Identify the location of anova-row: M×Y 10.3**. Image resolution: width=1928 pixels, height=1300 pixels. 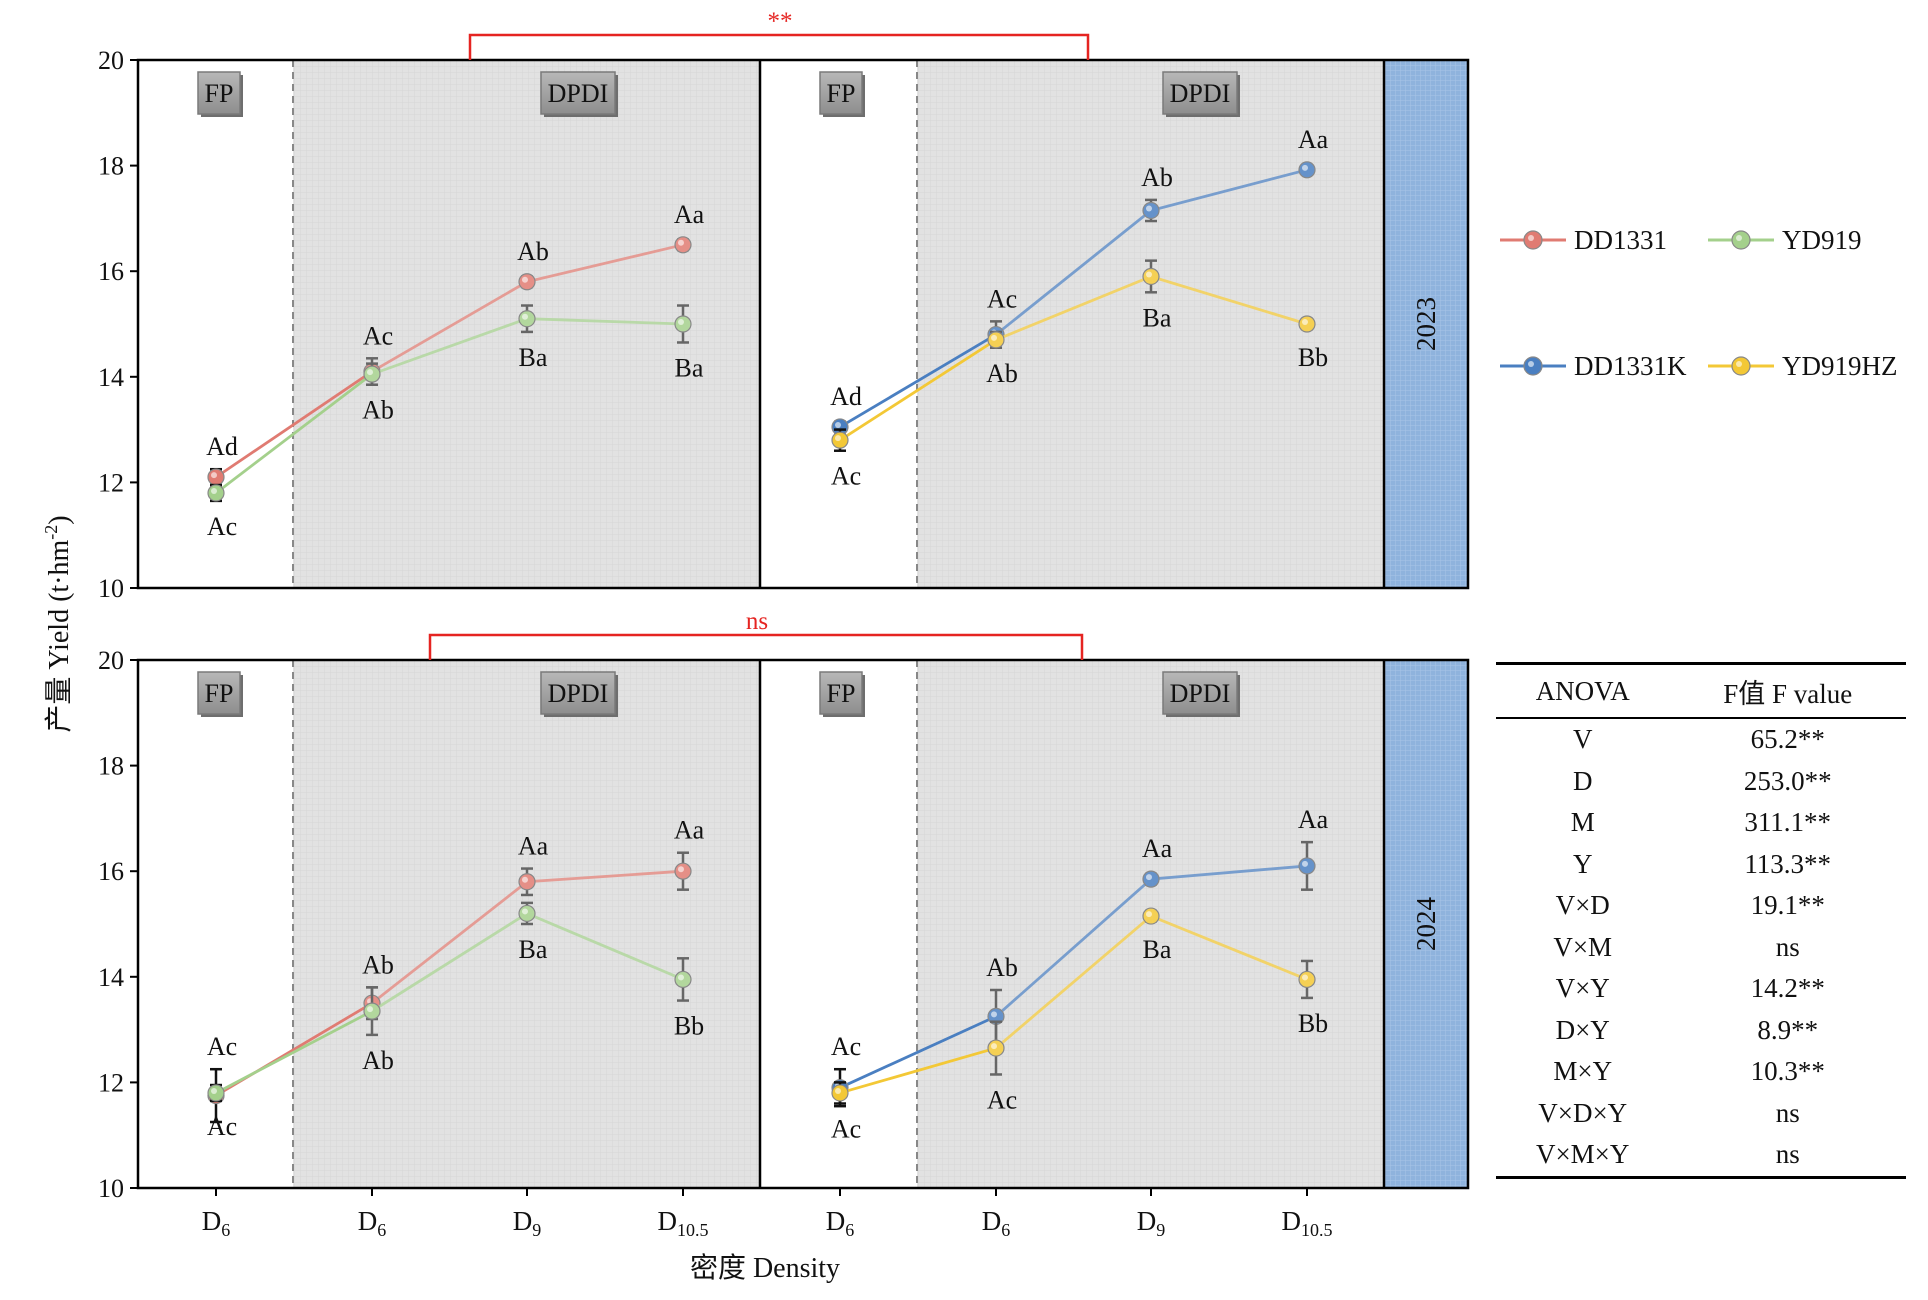
(1701, 1072).